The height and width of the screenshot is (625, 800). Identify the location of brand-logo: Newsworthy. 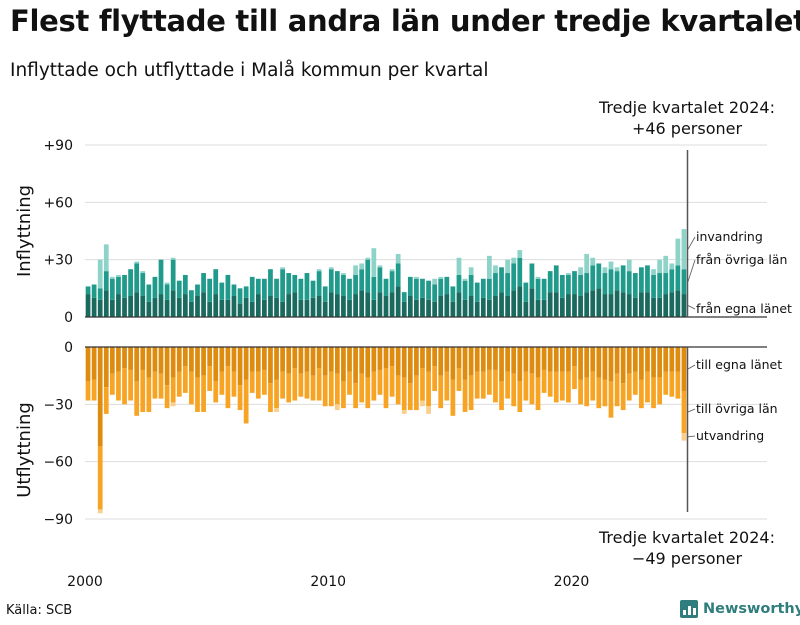
(740, 609).